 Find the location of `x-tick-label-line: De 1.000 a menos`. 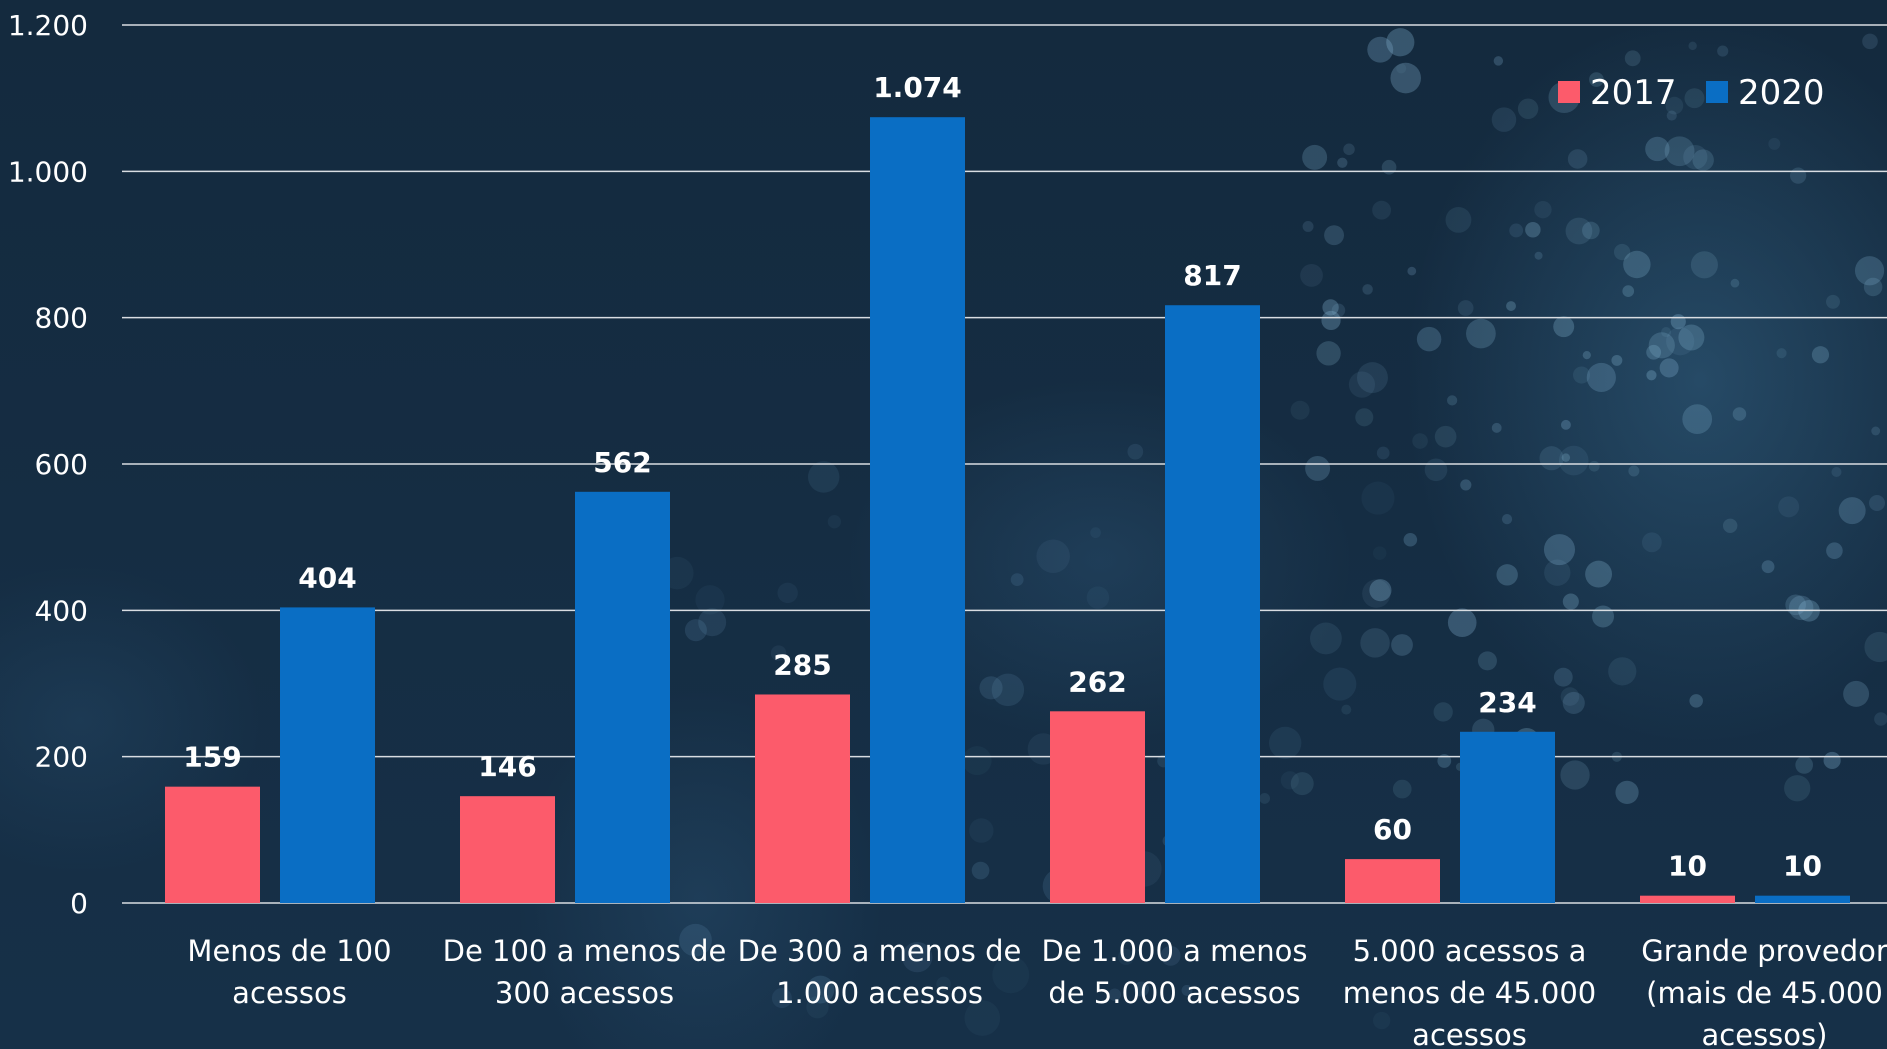

x-tick-label-line: De 1.000 a menos is located at coordinates (1175, 951).